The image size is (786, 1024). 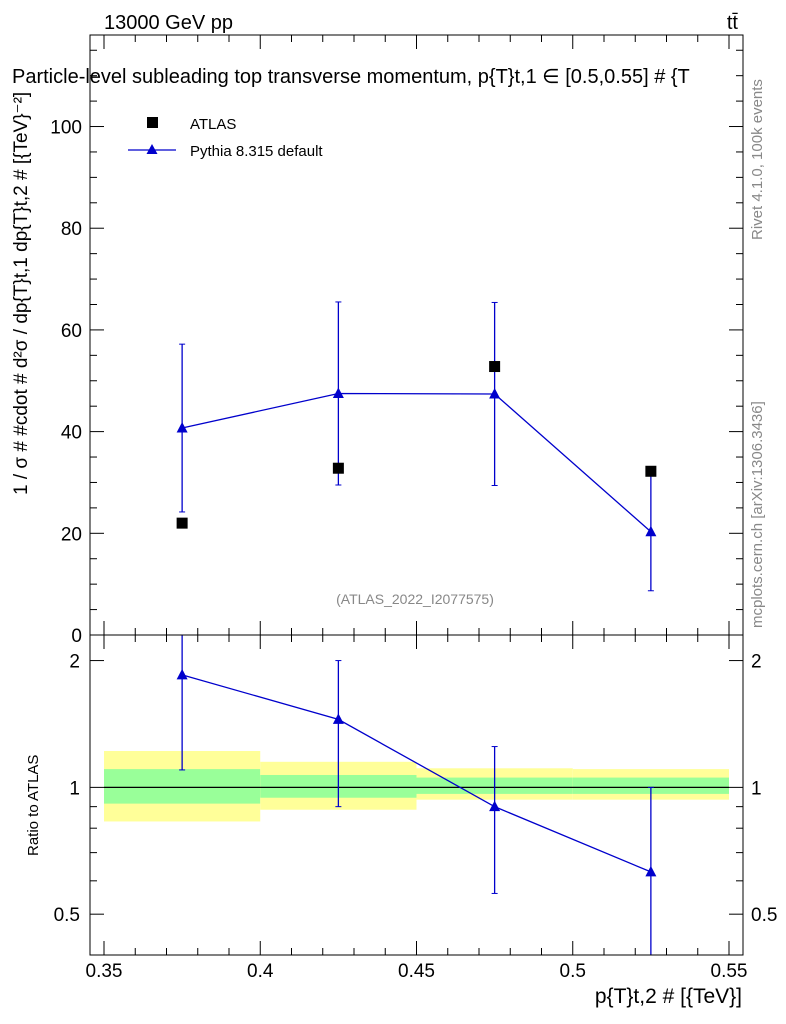 What do you see at coordinates (757, 514) in the screenshot?
I see `mcplots-label: mcplots.cern.ch [arXiv:1306.3436]` at bounding box center [757, 514].